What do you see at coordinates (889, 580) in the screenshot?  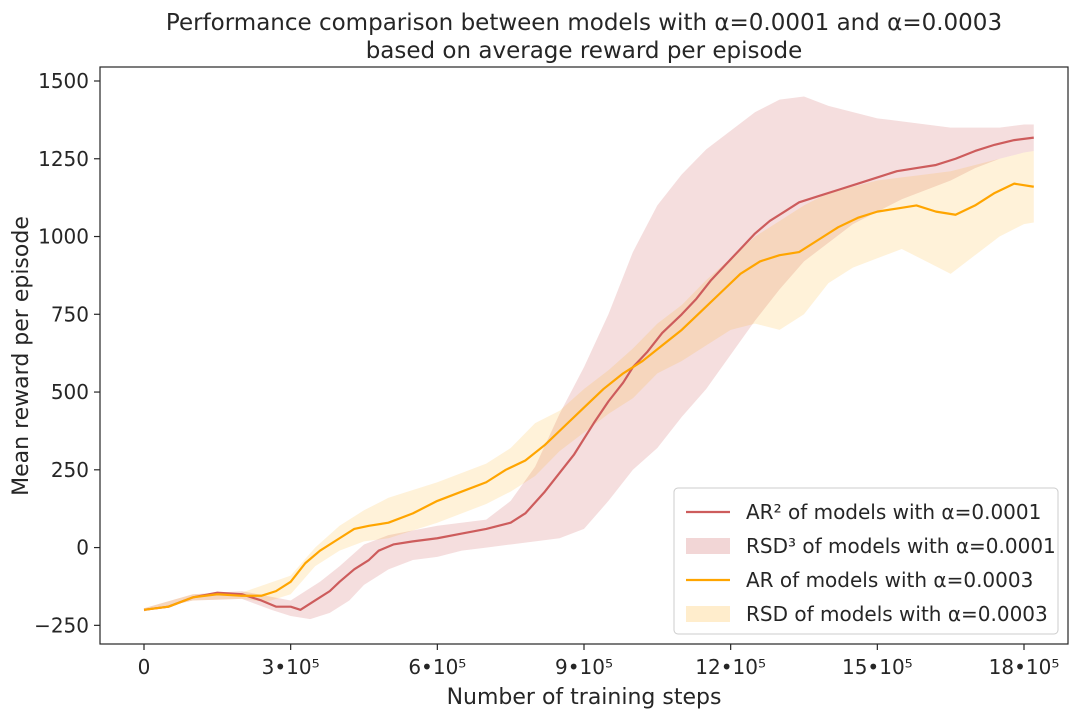 I see `legend-label: AR of models with α=0.0003` at bounding box center [889, 580].